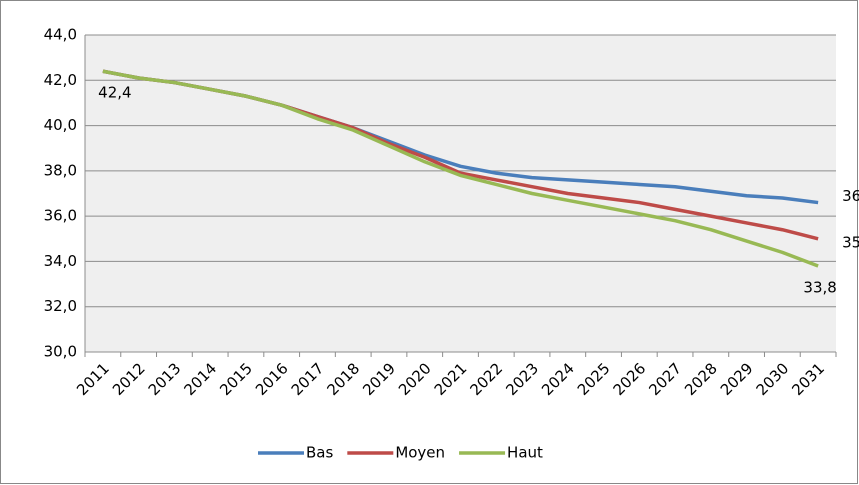  I want to click on legend-label: Moyen, so click(420, 453).